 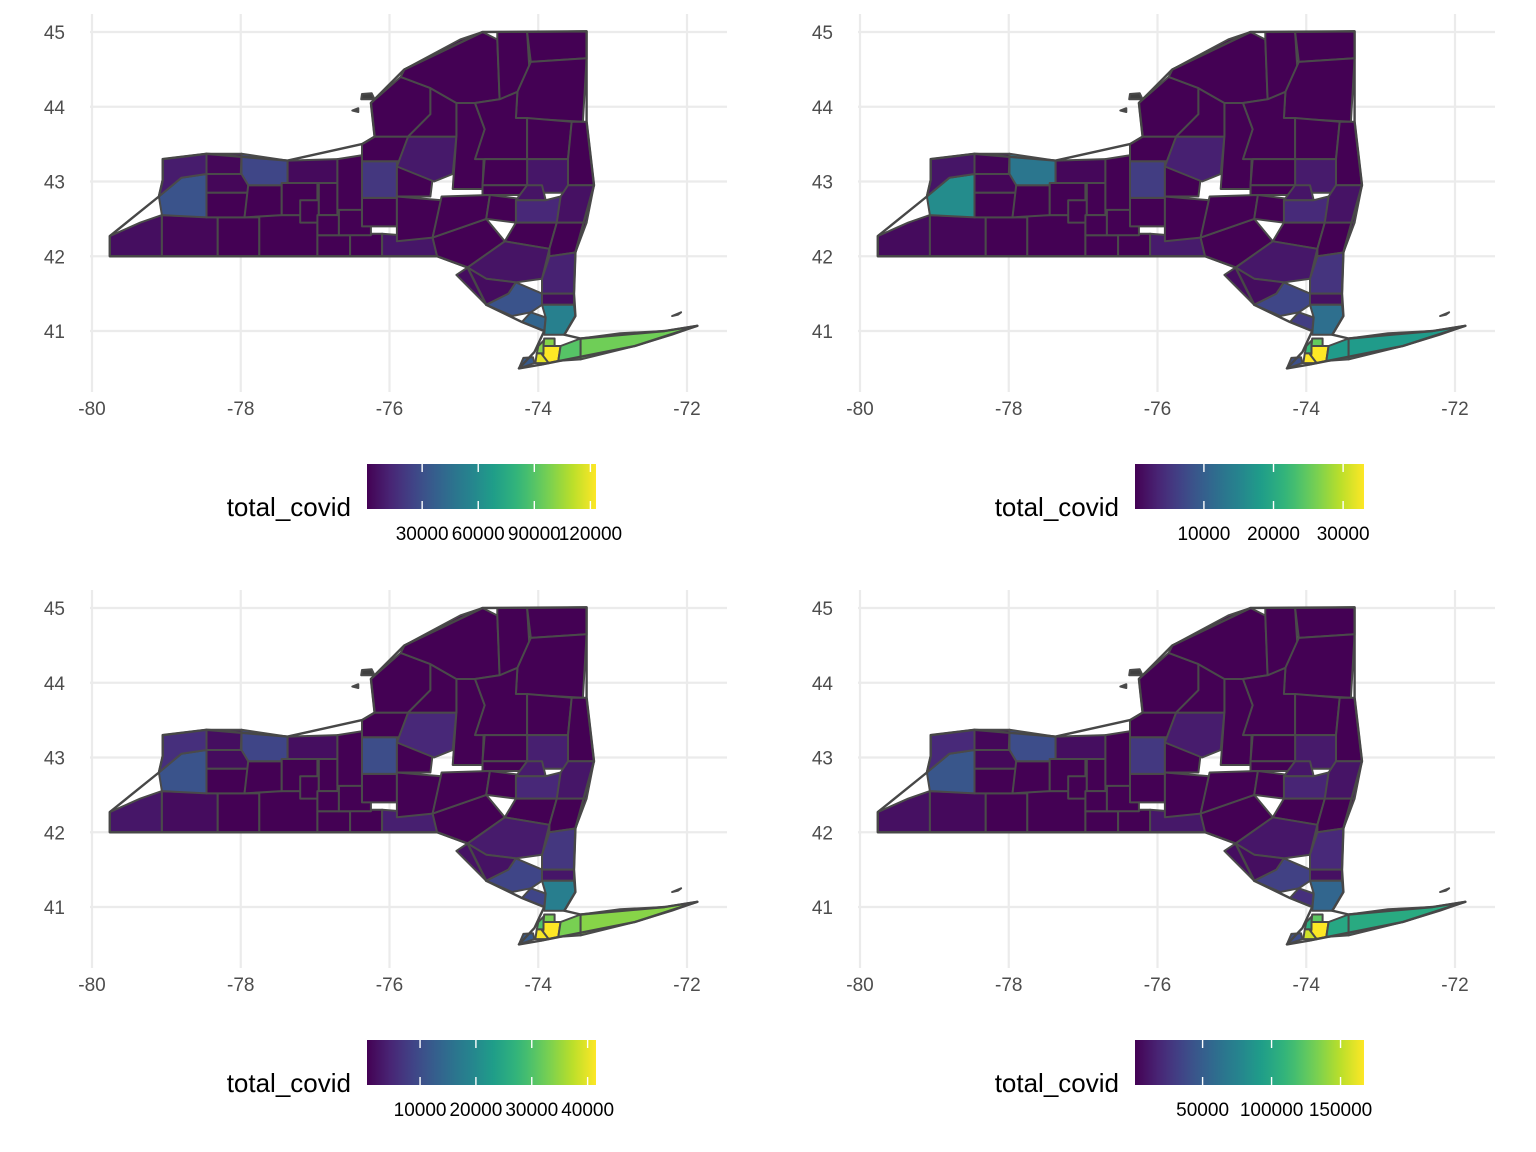 I want to click on colorbar-tick-label: 90000, so click(x=534, y=534).